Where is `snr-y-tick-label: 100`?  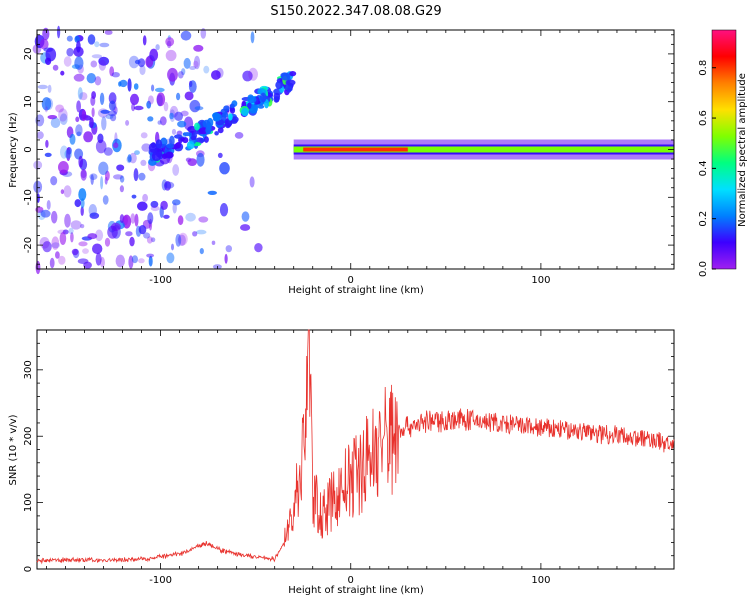
snr-y-tick-label: 100 is located at coordinates (28, 502).